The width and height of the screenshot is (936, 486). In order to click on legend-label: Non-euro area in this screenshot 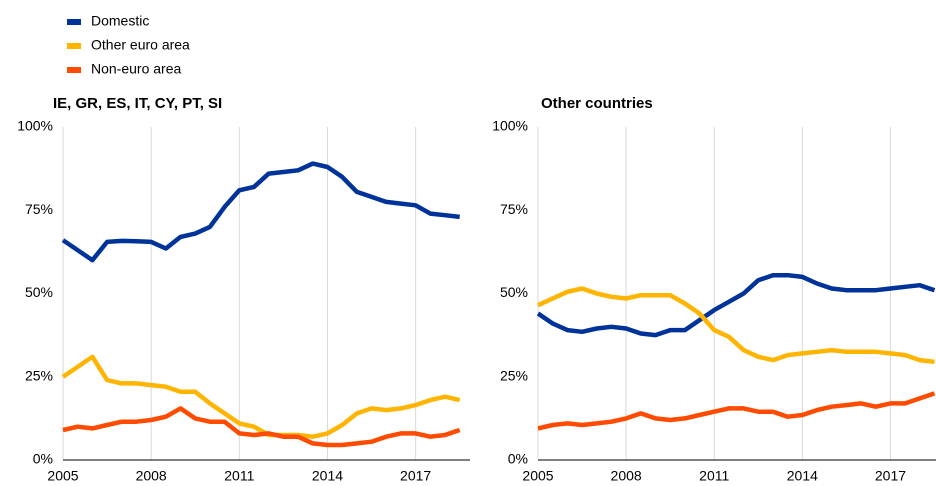, I will do `click(136, 69)`.